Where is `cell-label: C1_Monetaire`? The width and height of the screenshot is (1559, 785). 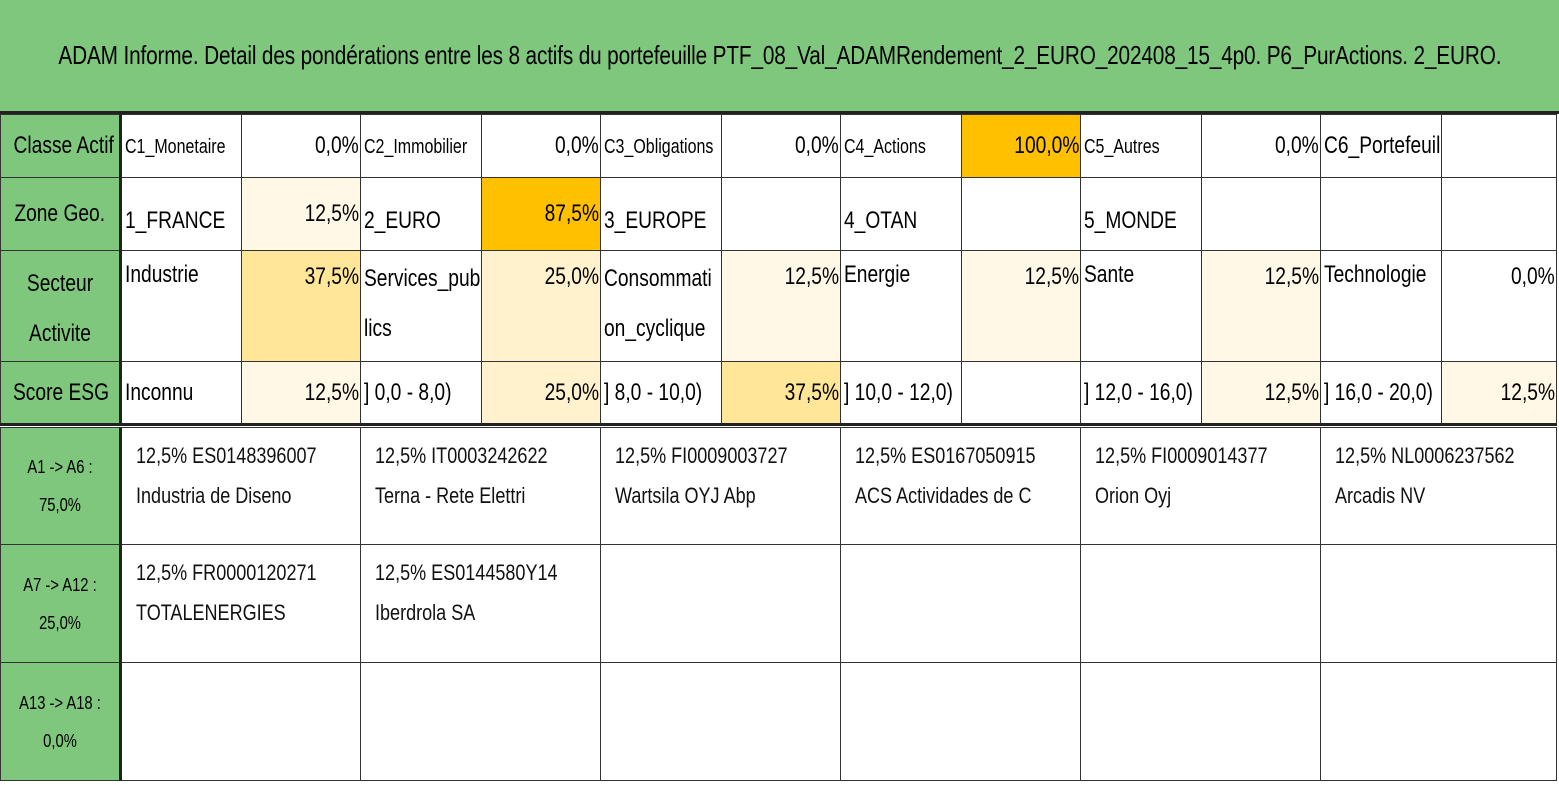
cell-label: C1_Monetaire is located at coordinates (181, 146).